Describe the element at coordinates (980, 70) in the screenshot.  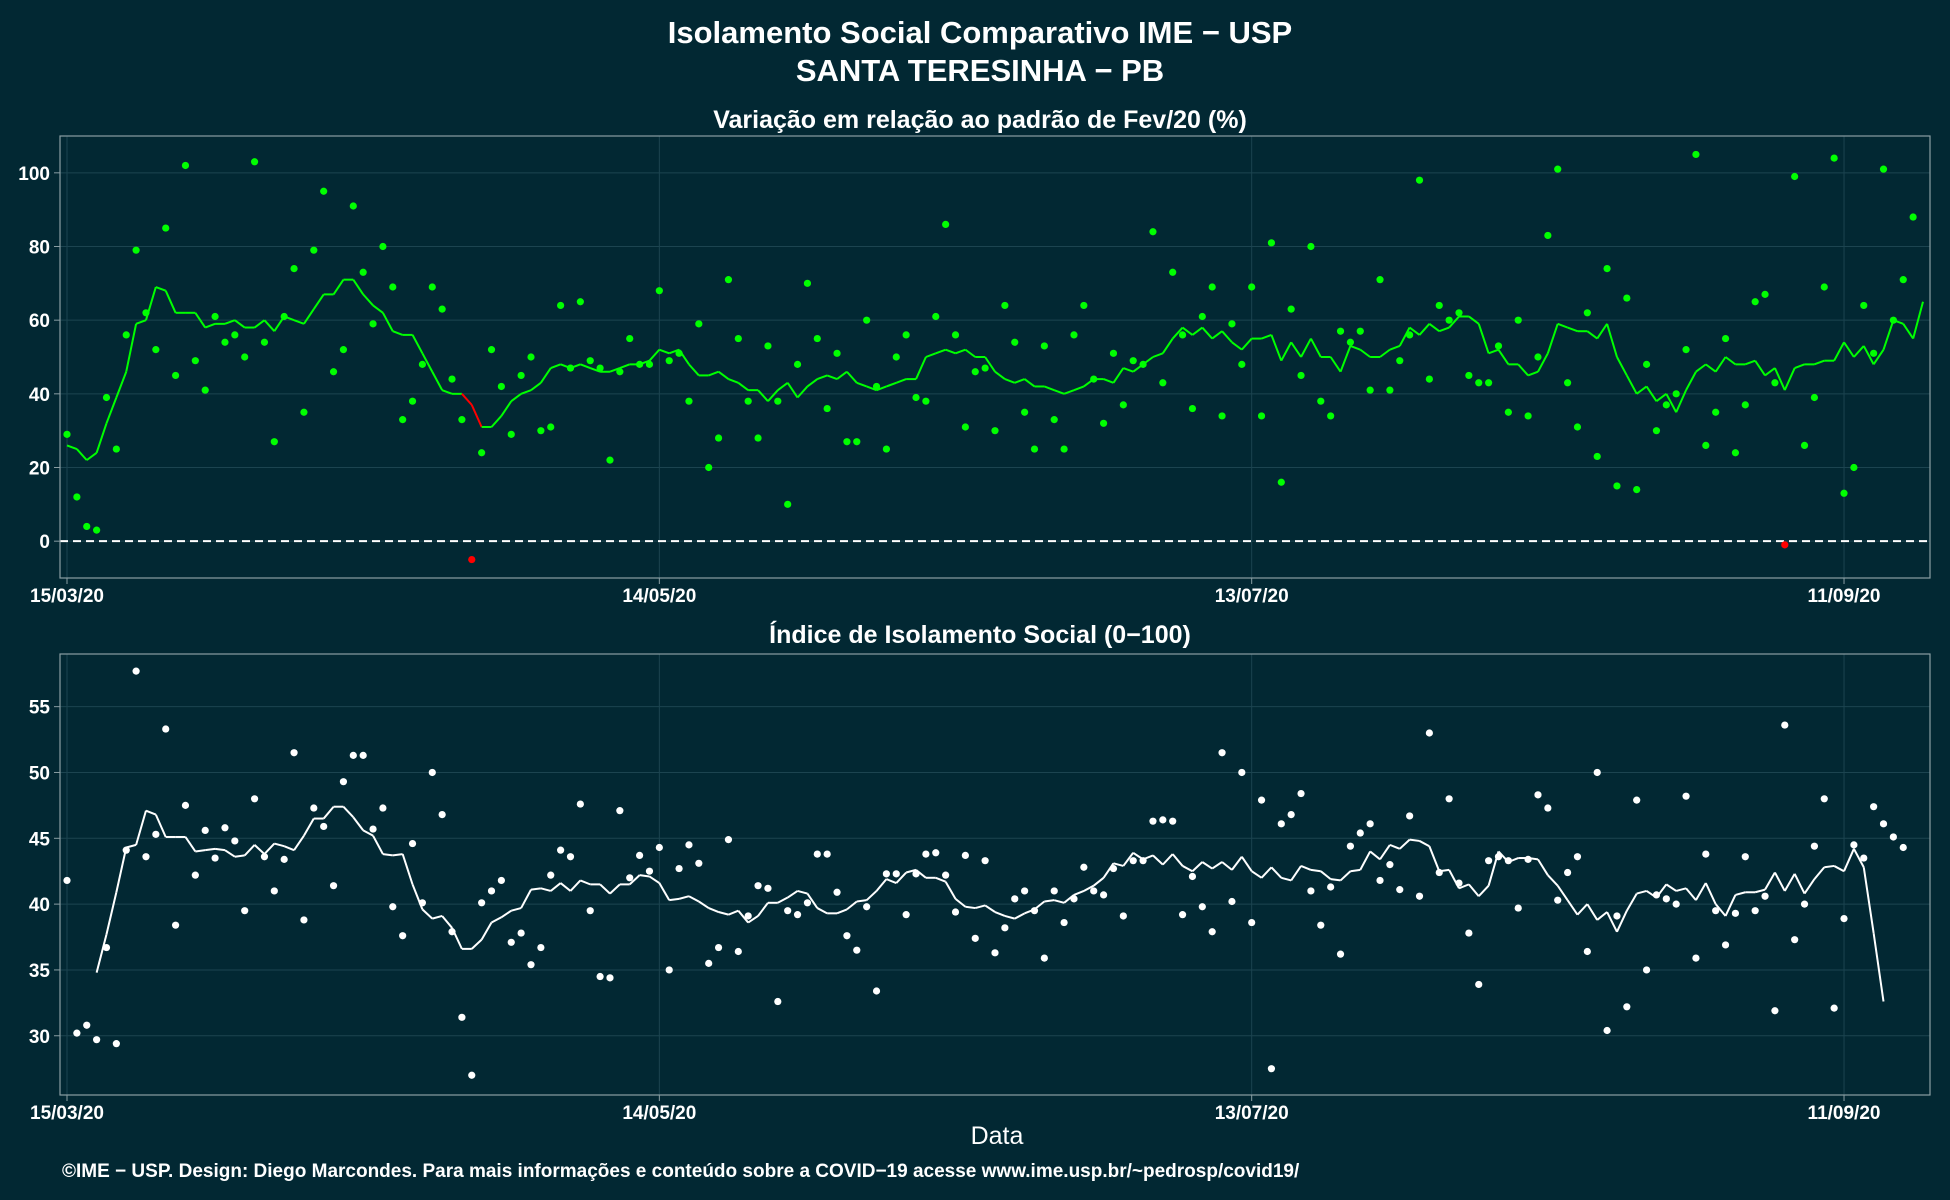
I see `chart-subtitle: SANTA TERESINHA − PB` at that location.